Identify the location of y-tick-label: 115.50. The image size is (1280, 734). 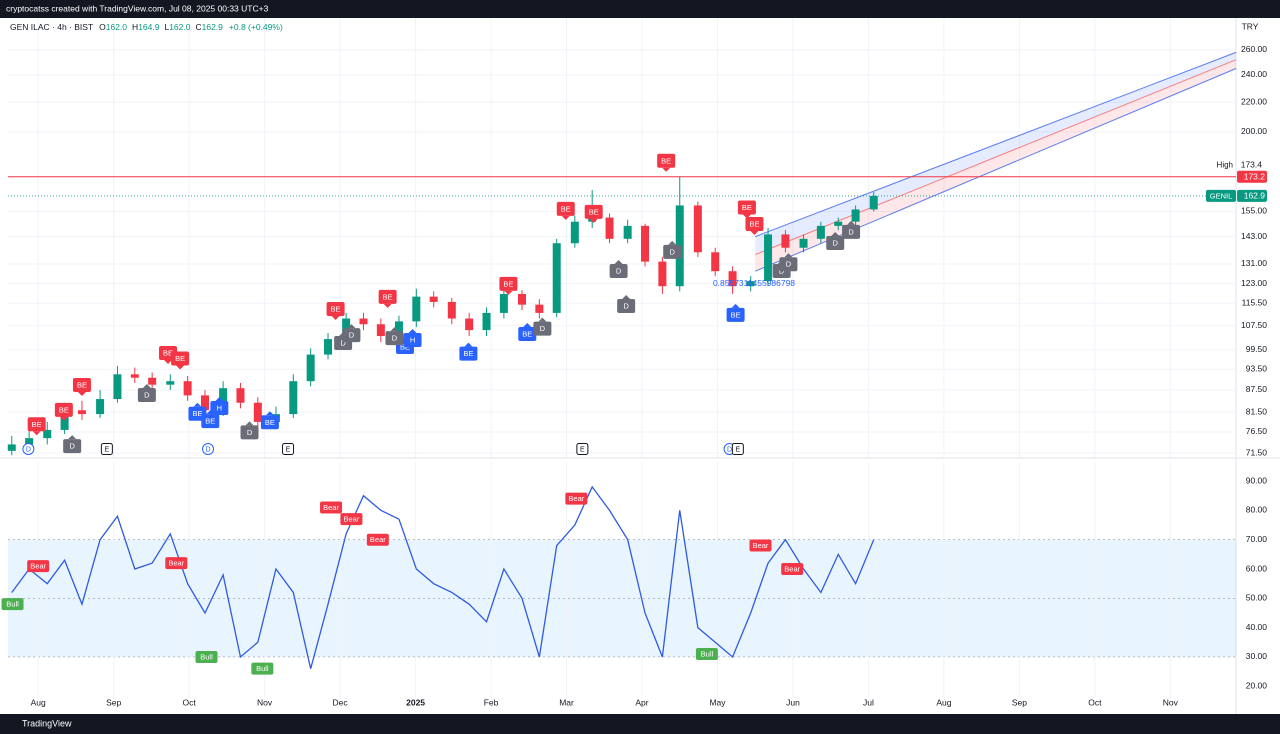
(1255, 303).